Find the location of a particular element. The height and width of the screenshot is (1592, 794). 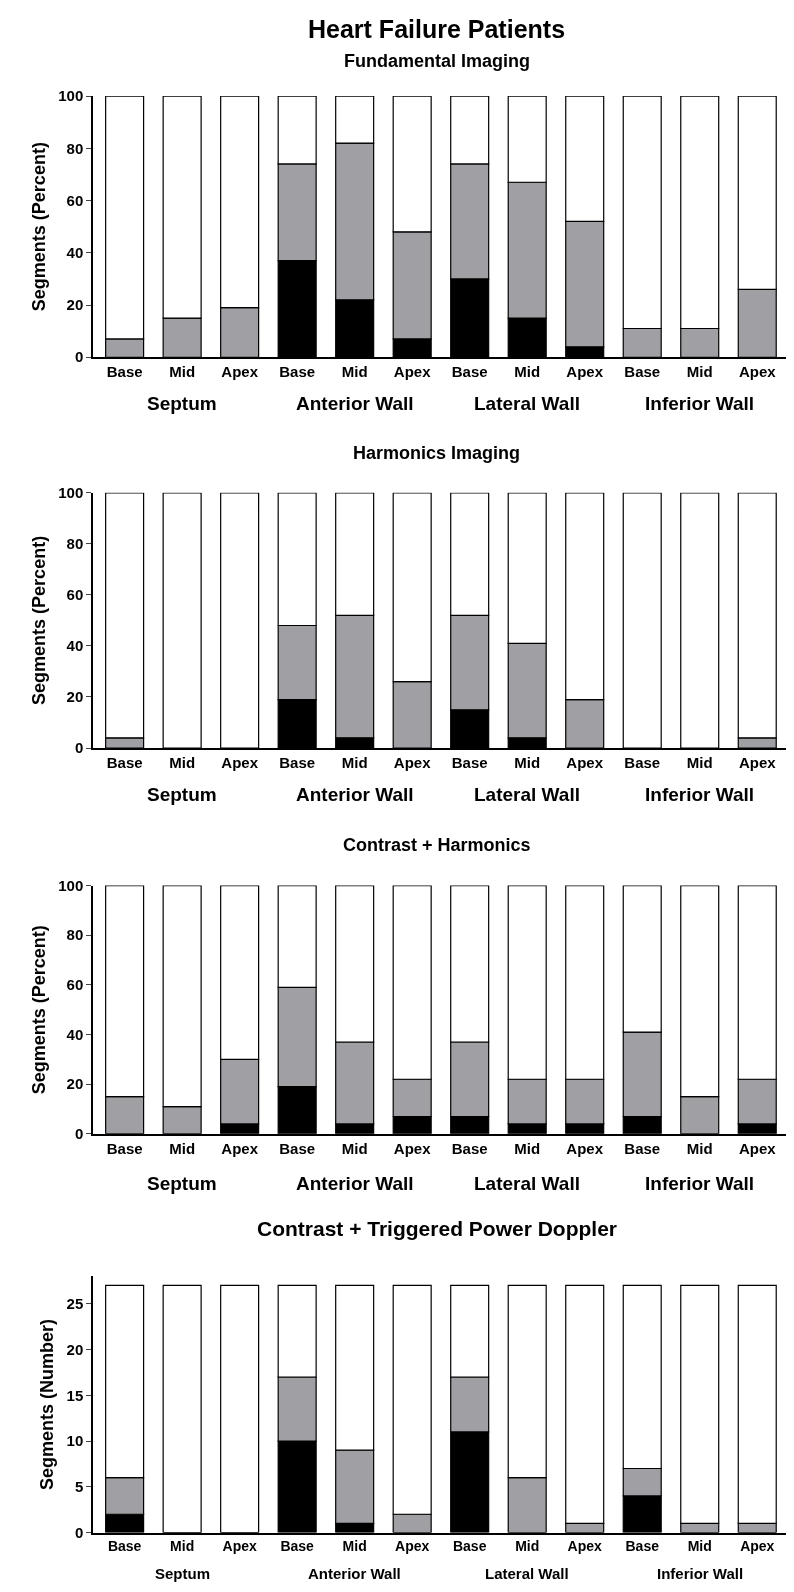

chart-title: Contrast + Harmonics is located at coordinates (437, 845).